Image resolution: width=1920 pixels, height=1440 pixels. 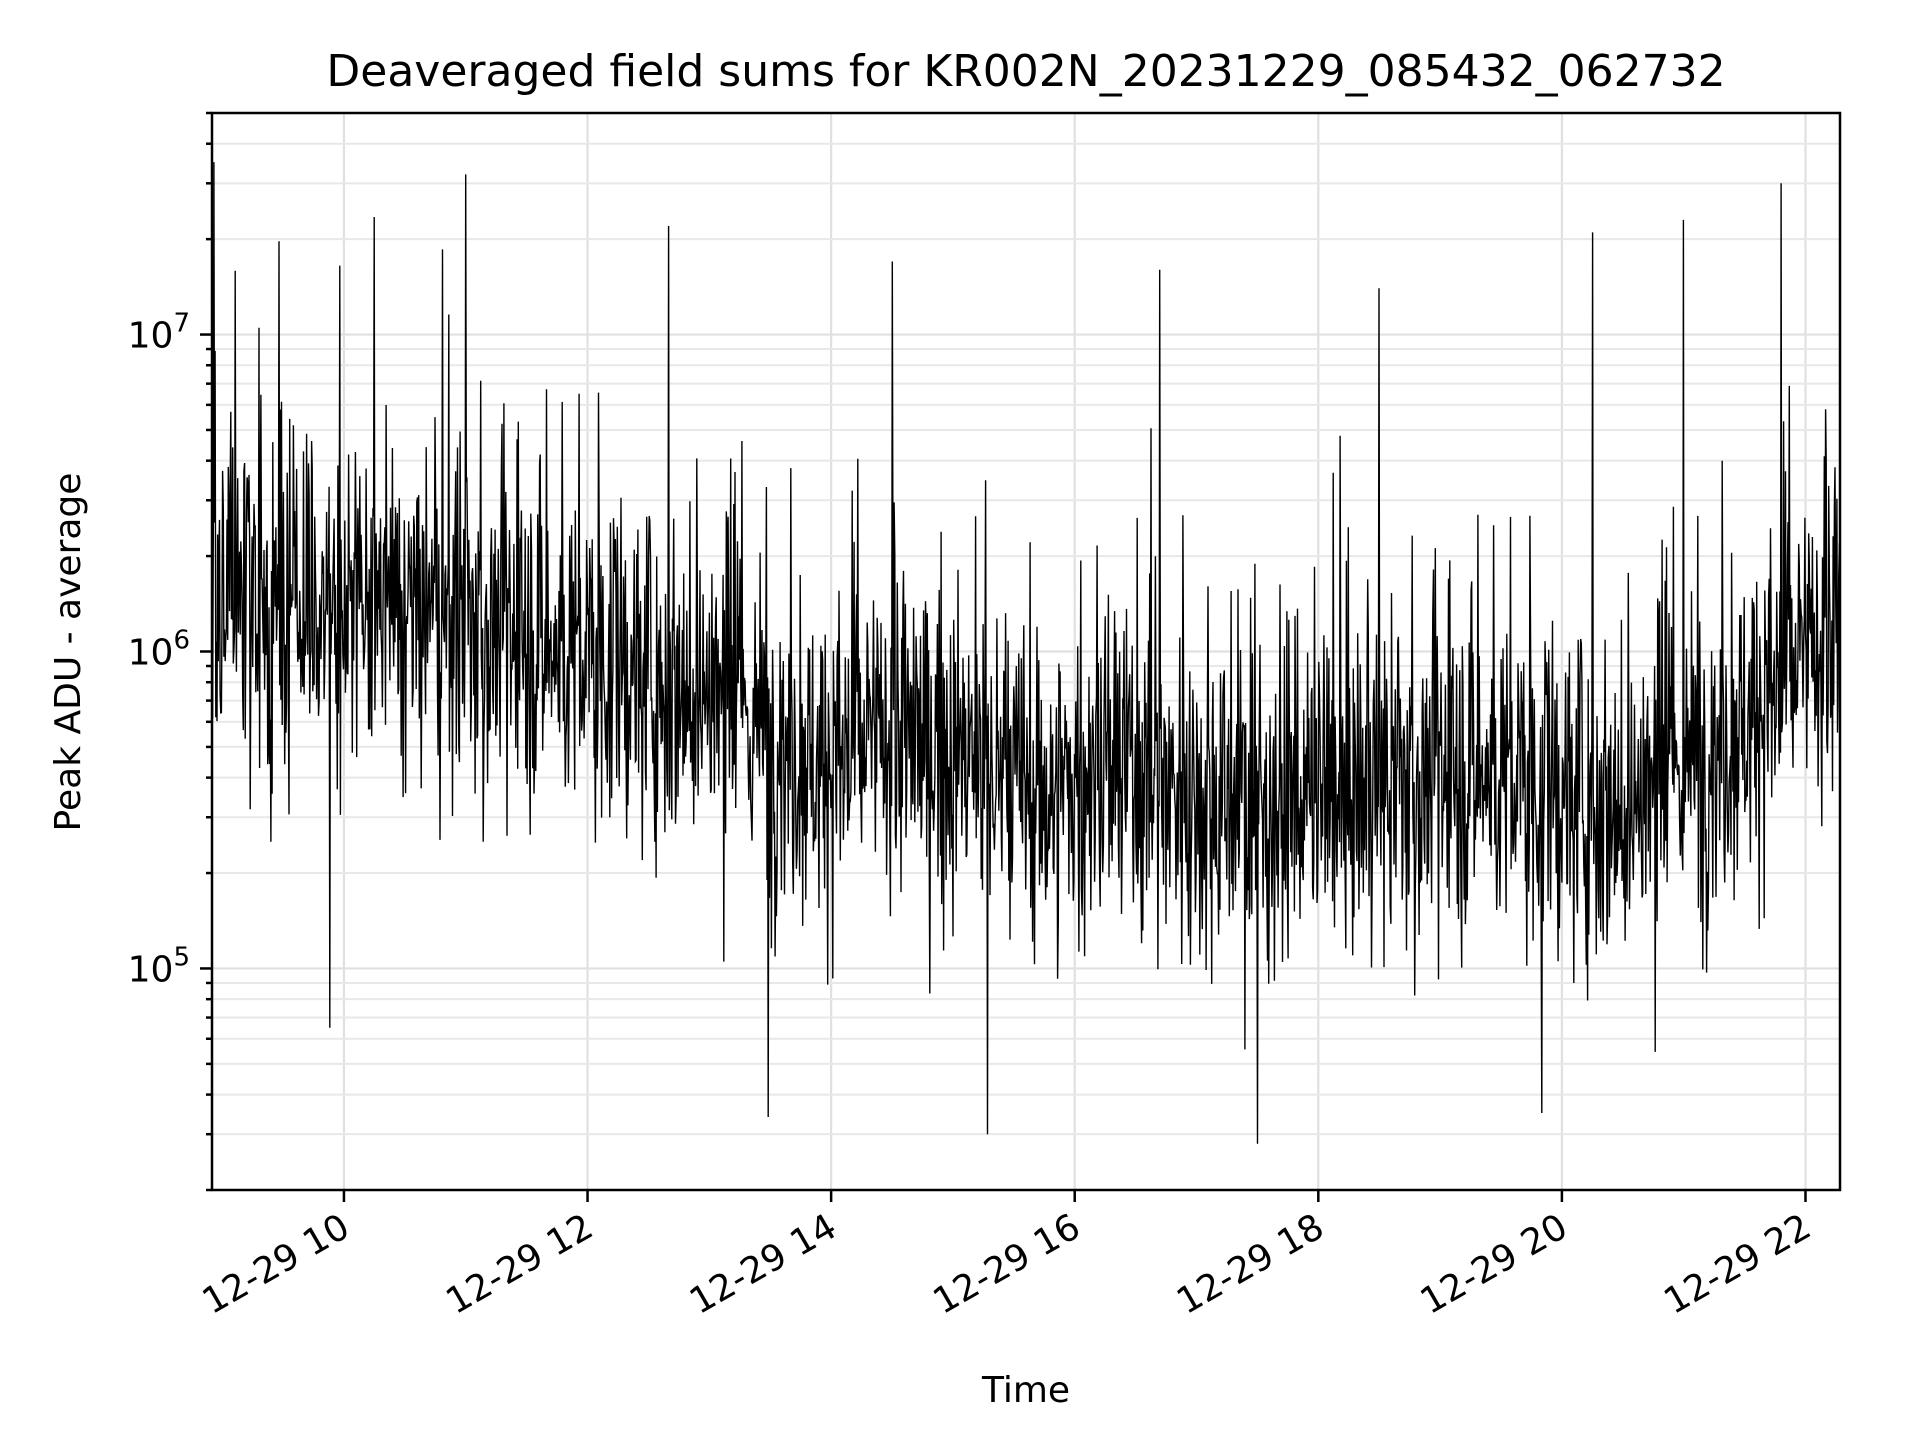 What do you see at coordinates (519, 1264) in the screenshot?
I see `x-tick-label: 12-29 12` at bounding box center [519, 1264].